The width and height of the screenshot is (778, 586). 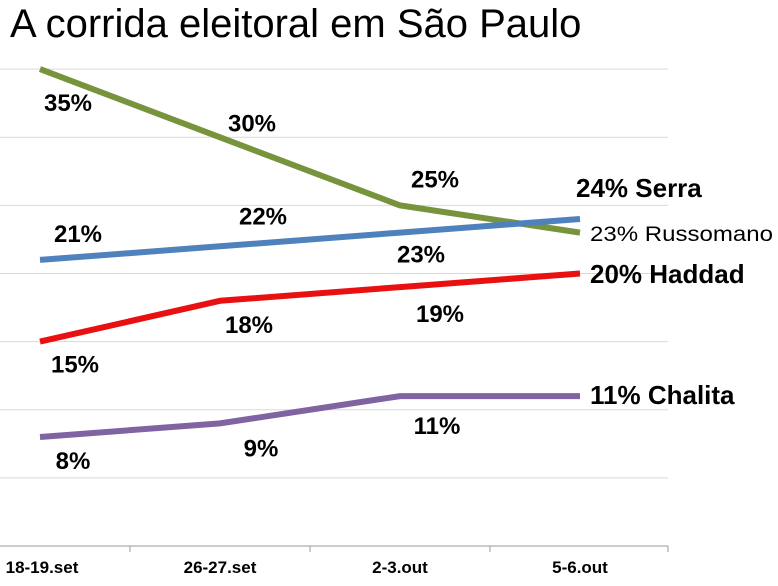 I want to click on series-line-chalita, so click(x=309, y=416).